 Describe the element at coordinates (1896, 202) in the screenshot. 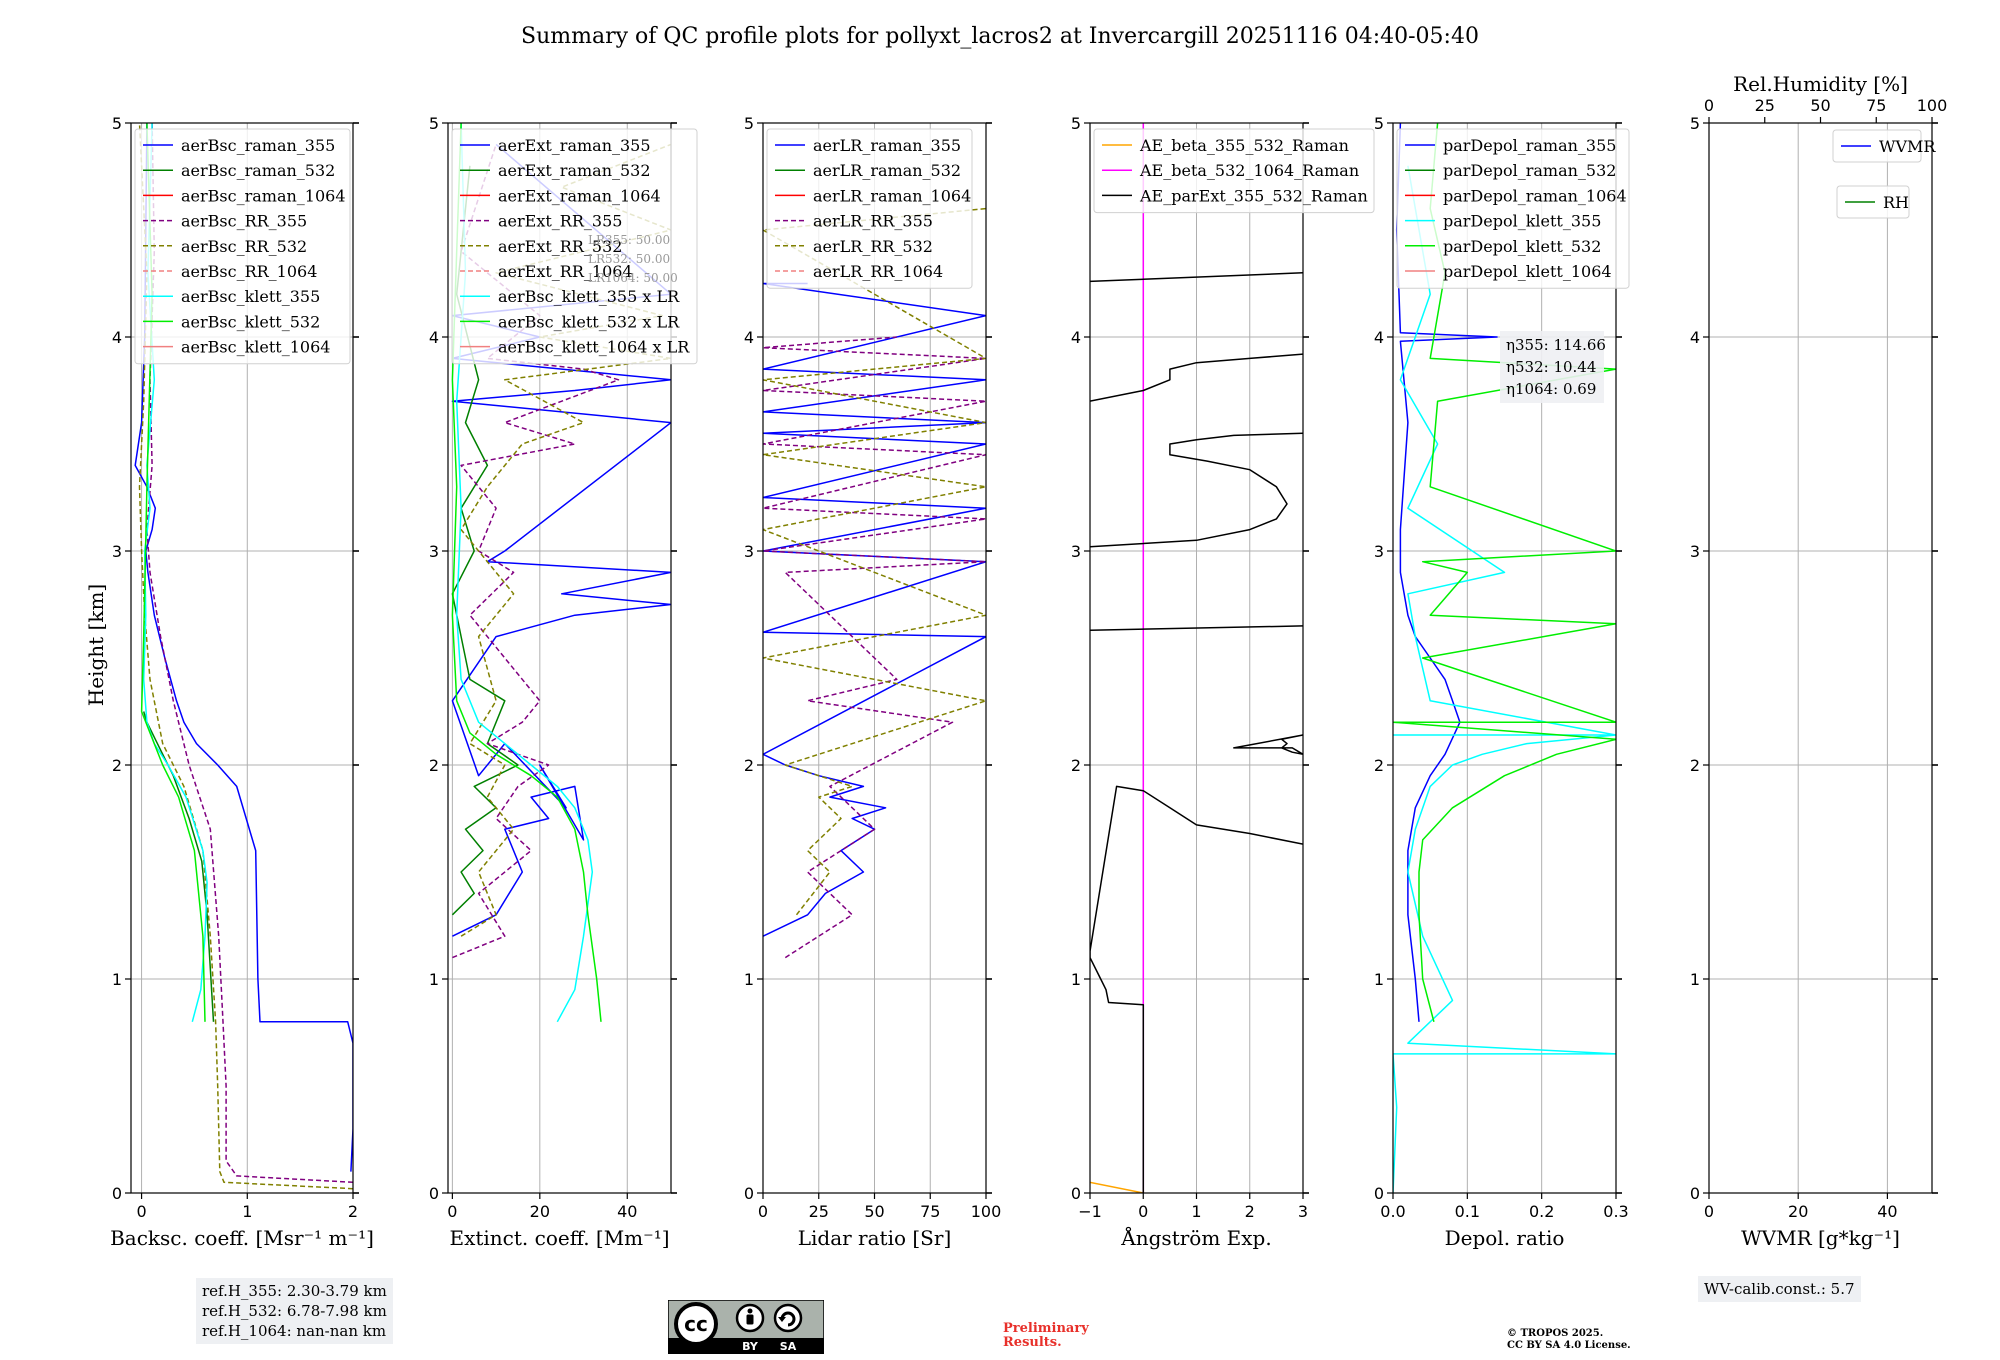

I see `legend-label: RH` at that location.